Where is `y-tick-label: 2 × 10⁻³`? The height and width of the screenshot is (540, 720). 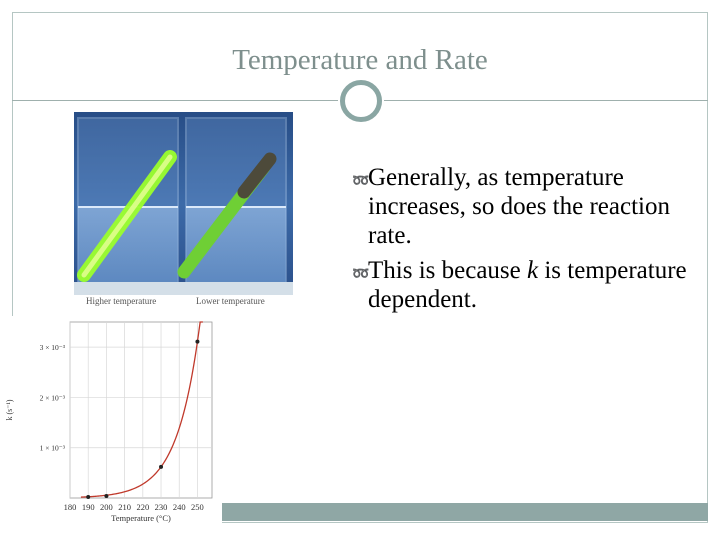 y-tick-label: 2 × 10⁻³ is located at coordinates (53, 397).